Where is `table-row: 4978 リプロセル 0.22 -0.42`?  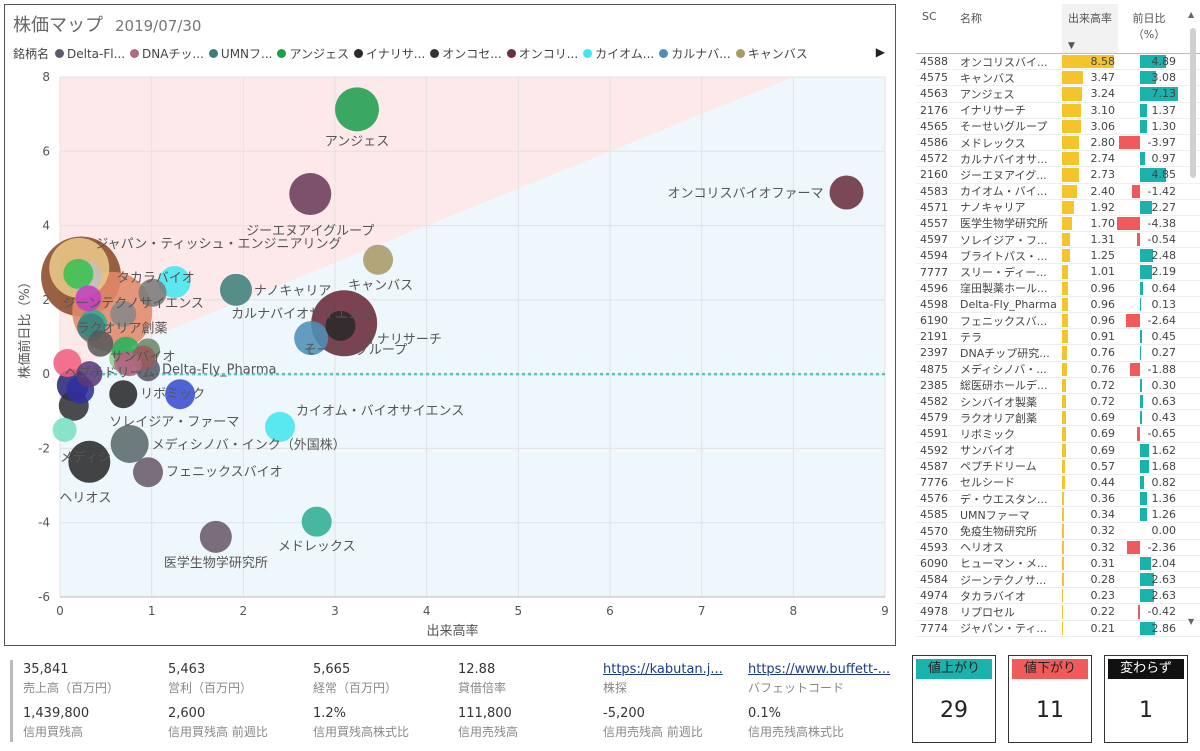
table-row: 4978 リプロセル 0.22 -0.42 is located at coordinates (1058, 612).